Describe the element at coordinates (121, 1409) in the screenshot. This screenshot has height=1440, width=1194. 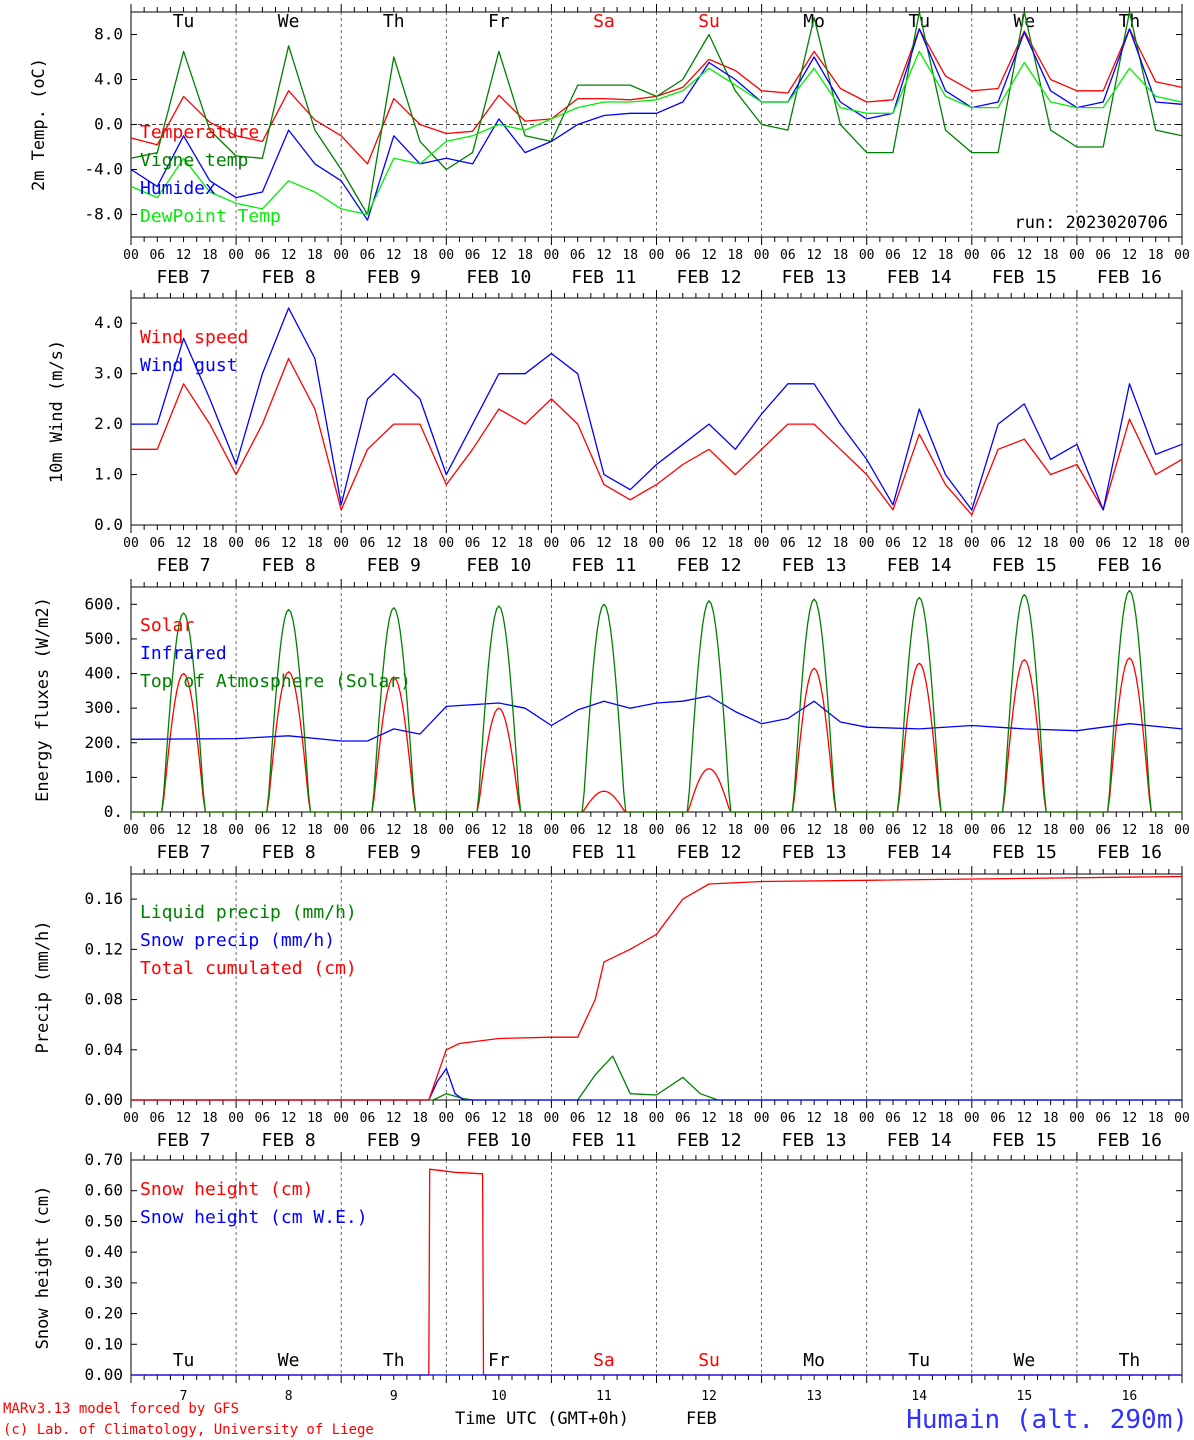
I see `credit-line-1: MARv3.13 model forced by GFS` at that location.